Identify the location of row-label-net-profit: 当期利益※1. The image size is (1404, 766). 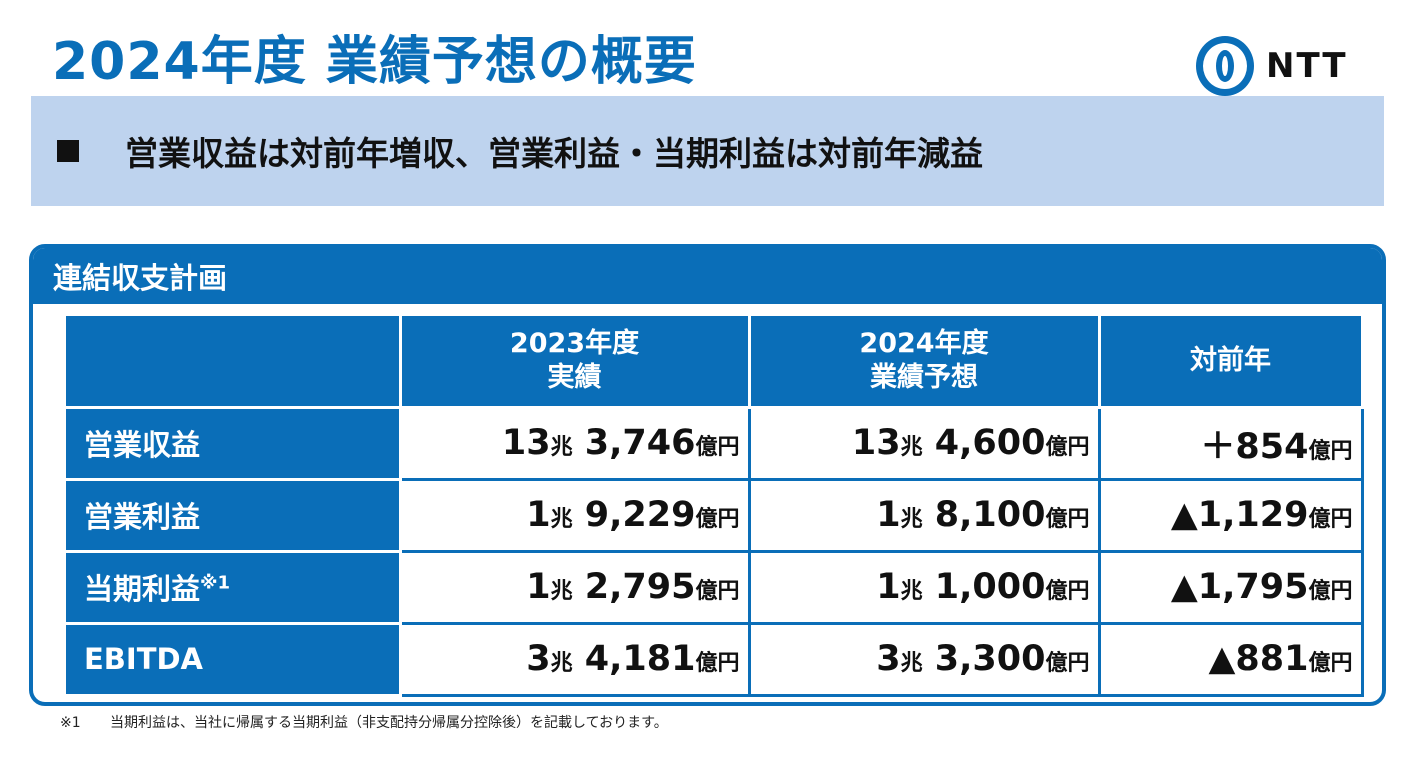
(234, 588).